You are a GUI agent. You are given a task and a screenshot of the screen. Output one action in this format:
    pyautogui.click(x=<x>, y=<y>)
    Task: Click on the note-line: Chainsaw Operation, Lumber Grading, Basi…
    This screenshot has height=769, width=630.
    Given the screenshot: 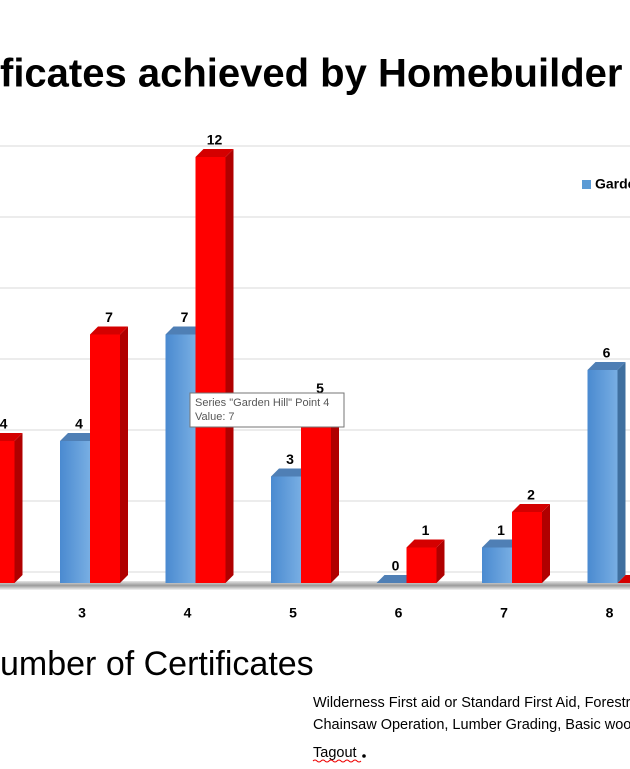 What is the action you would take?
    pyautogui.click(x=471, y=725)
    